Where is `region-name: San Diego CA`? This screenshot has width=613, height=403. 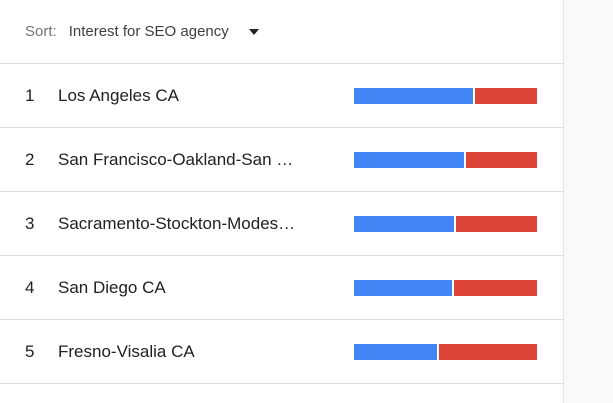 region-name: San Diego CA is located at coordinates (112, 287).